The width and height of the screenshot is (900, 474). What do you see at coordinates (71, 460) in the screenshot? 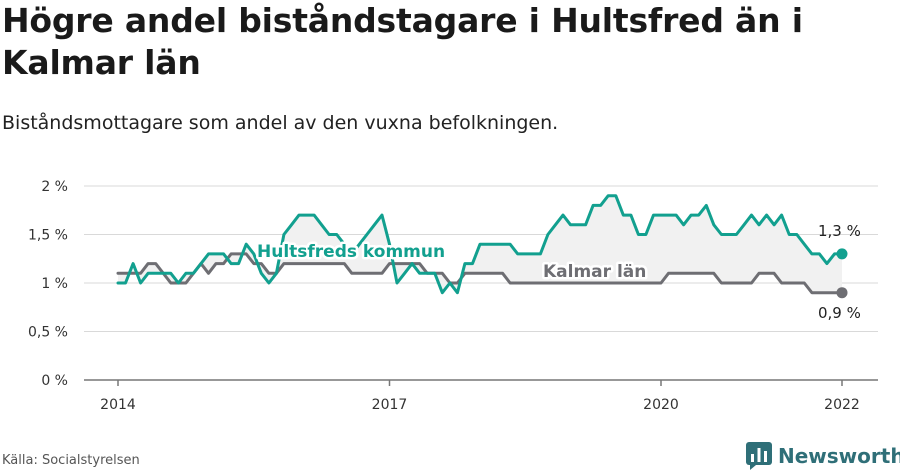
I see `source-note: Källa: Socialstyrelsen` at bounding box center [71, 460].